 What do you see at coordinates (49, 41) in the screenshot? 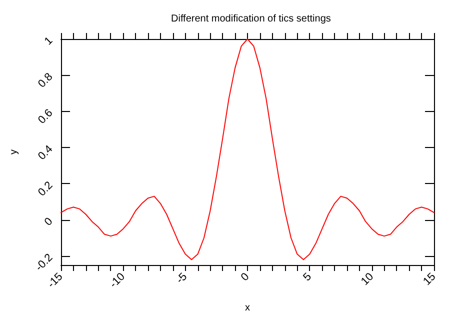
I see `y-tick-label: 1` at bounding box center [49, 41].